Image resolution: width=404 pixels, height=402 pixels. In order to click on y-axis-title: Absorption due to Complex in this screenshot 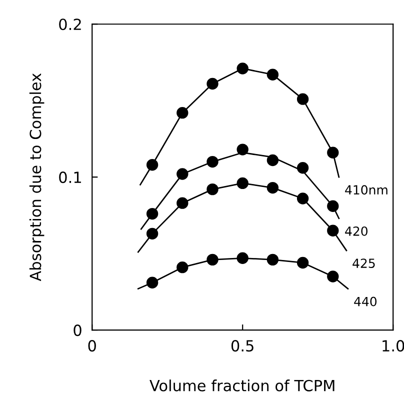, I will do `click(36, 177)`.